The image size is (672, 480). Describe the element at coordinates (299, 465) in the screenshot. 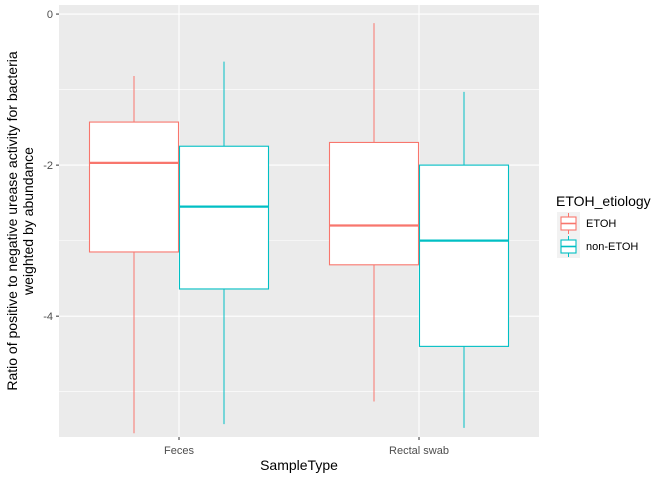

I see `x-axis-title: SampleType` at that location.